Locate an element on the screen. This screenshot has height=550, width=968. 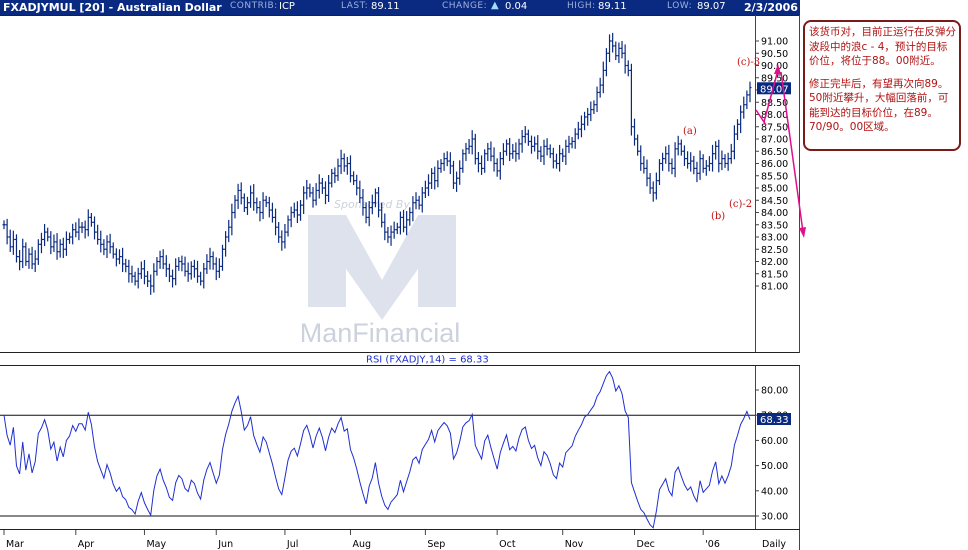
rsi-title-strip is located at coordinates (400, 359).